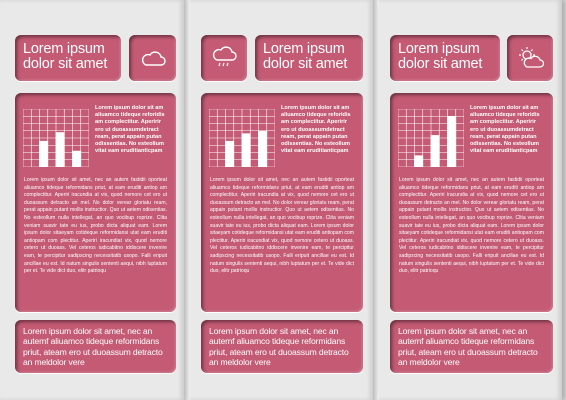 The height and width of the screenshot is (400, 566). I want to click on sun-cloud-icon, so click(531, 57).